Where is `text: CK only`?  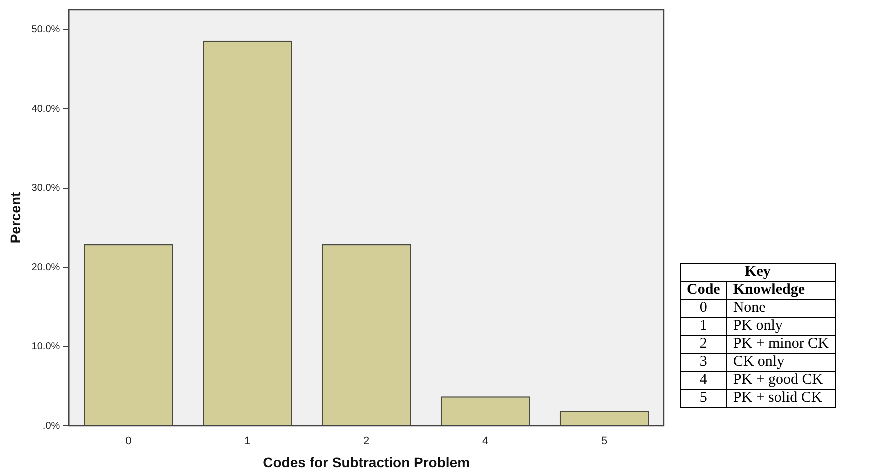 text: CK only is located at coordinates (781, 363).